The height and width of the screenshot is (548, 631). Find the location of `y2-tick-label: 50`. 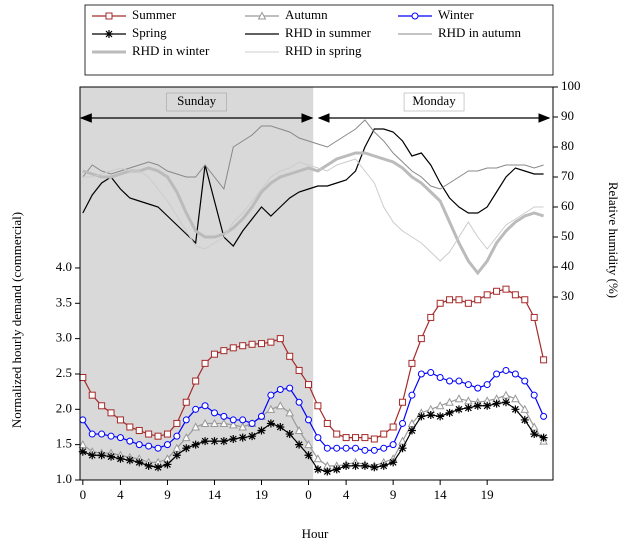

y2-tick-label: 50 is located at coordinates (567, 235).